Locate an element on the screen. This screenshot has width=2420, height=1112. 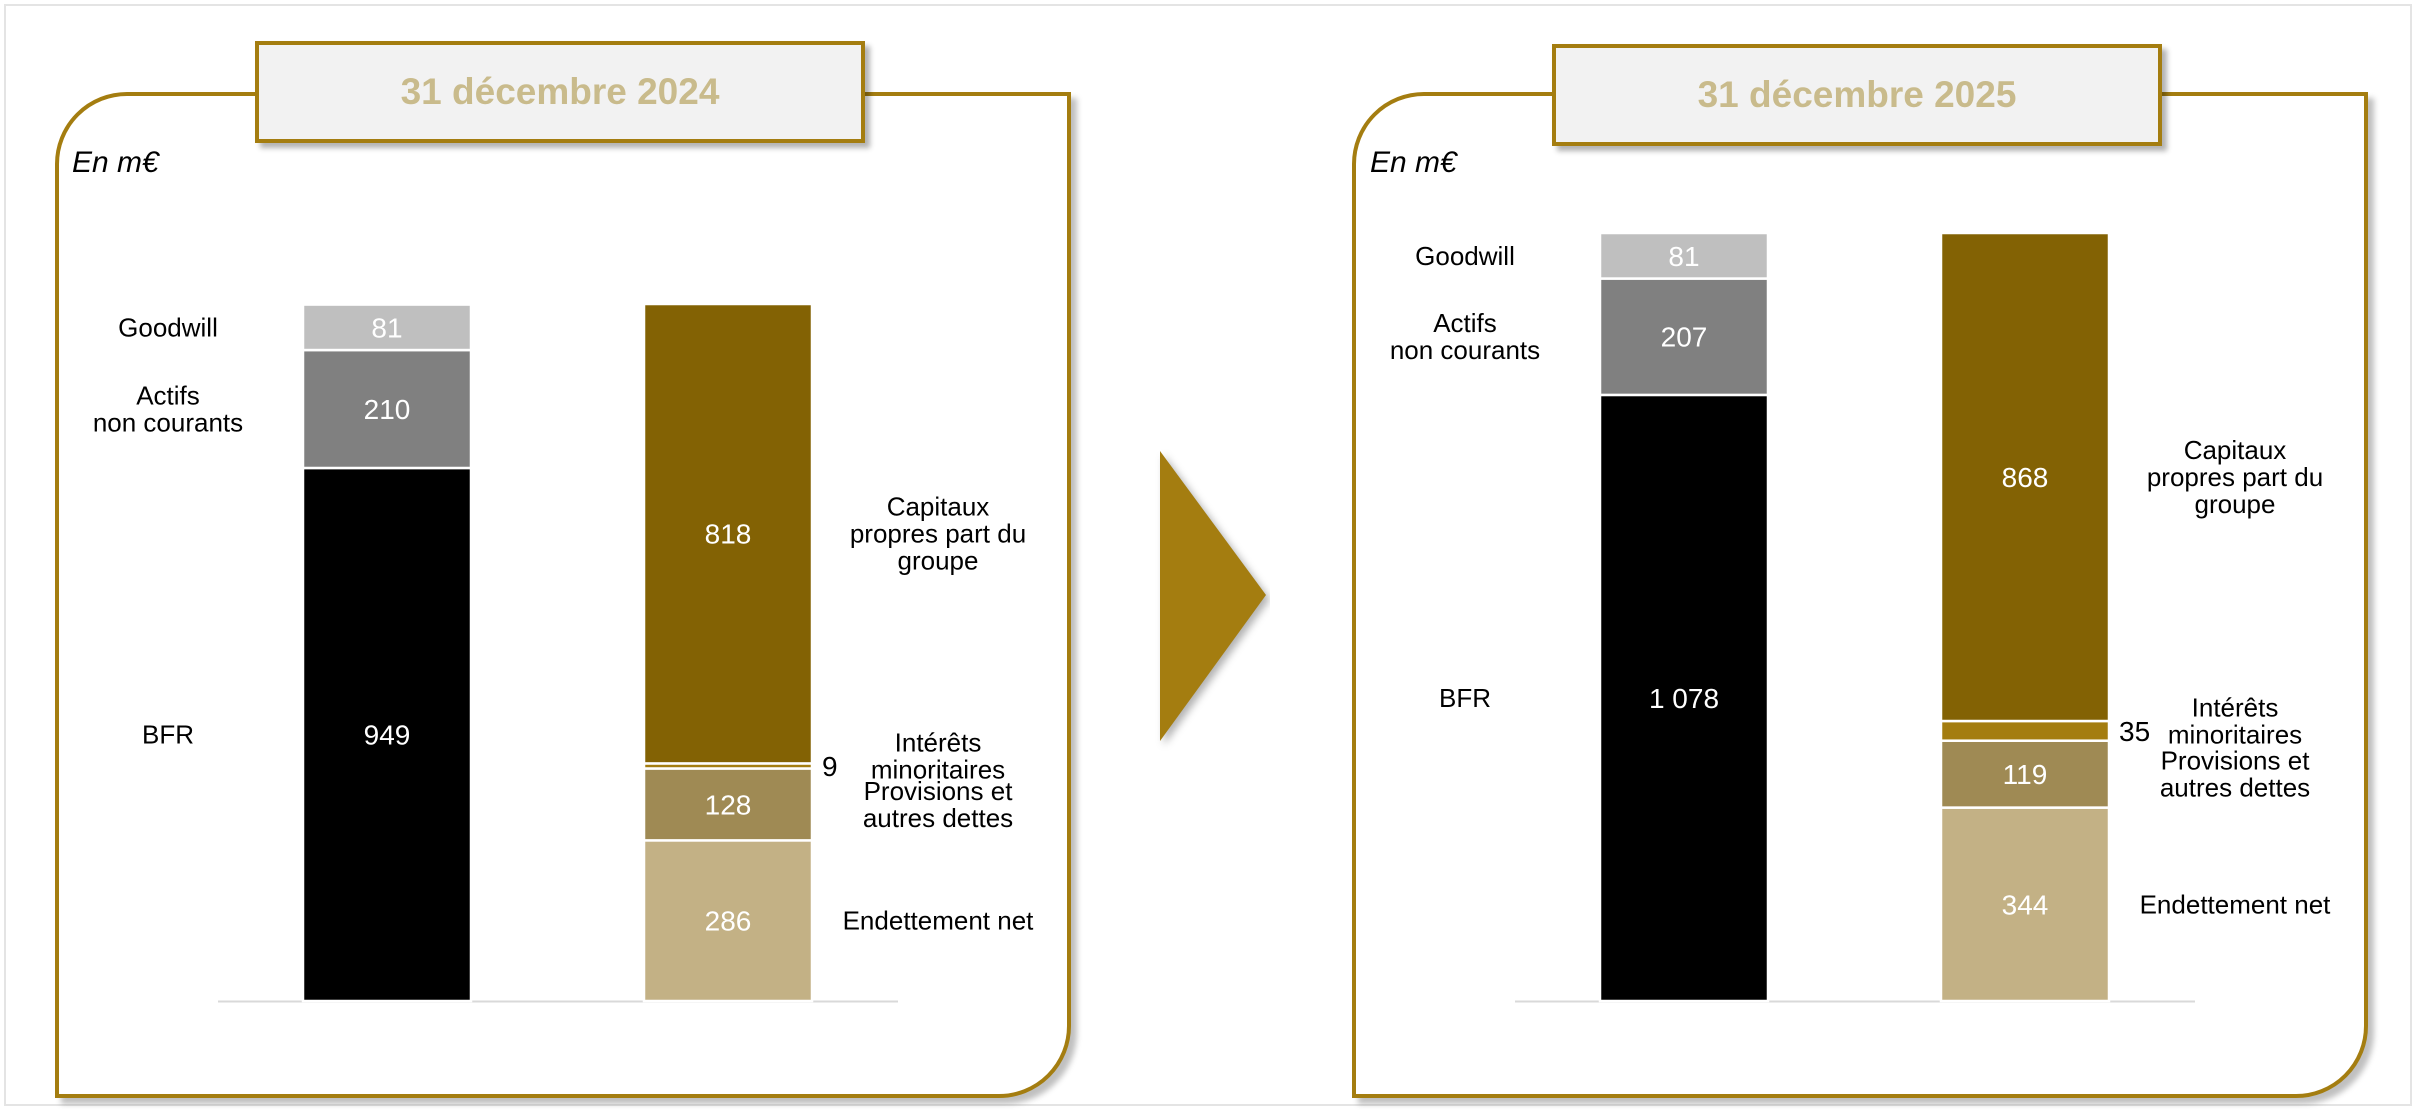
data-label-bfr: 1 078 is located at coordinates (1684, 698).